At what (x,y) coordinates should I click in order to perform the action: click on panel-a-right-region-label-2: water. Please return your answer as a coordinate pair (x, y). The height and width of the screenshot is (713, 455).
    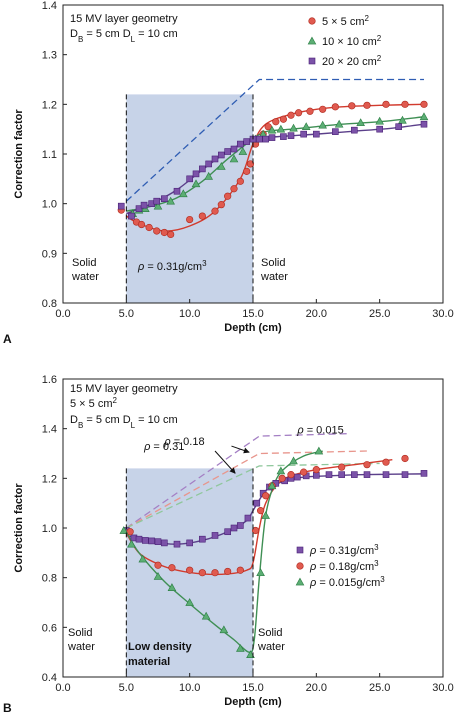
    Looking at the image, I should click on (274, 277).